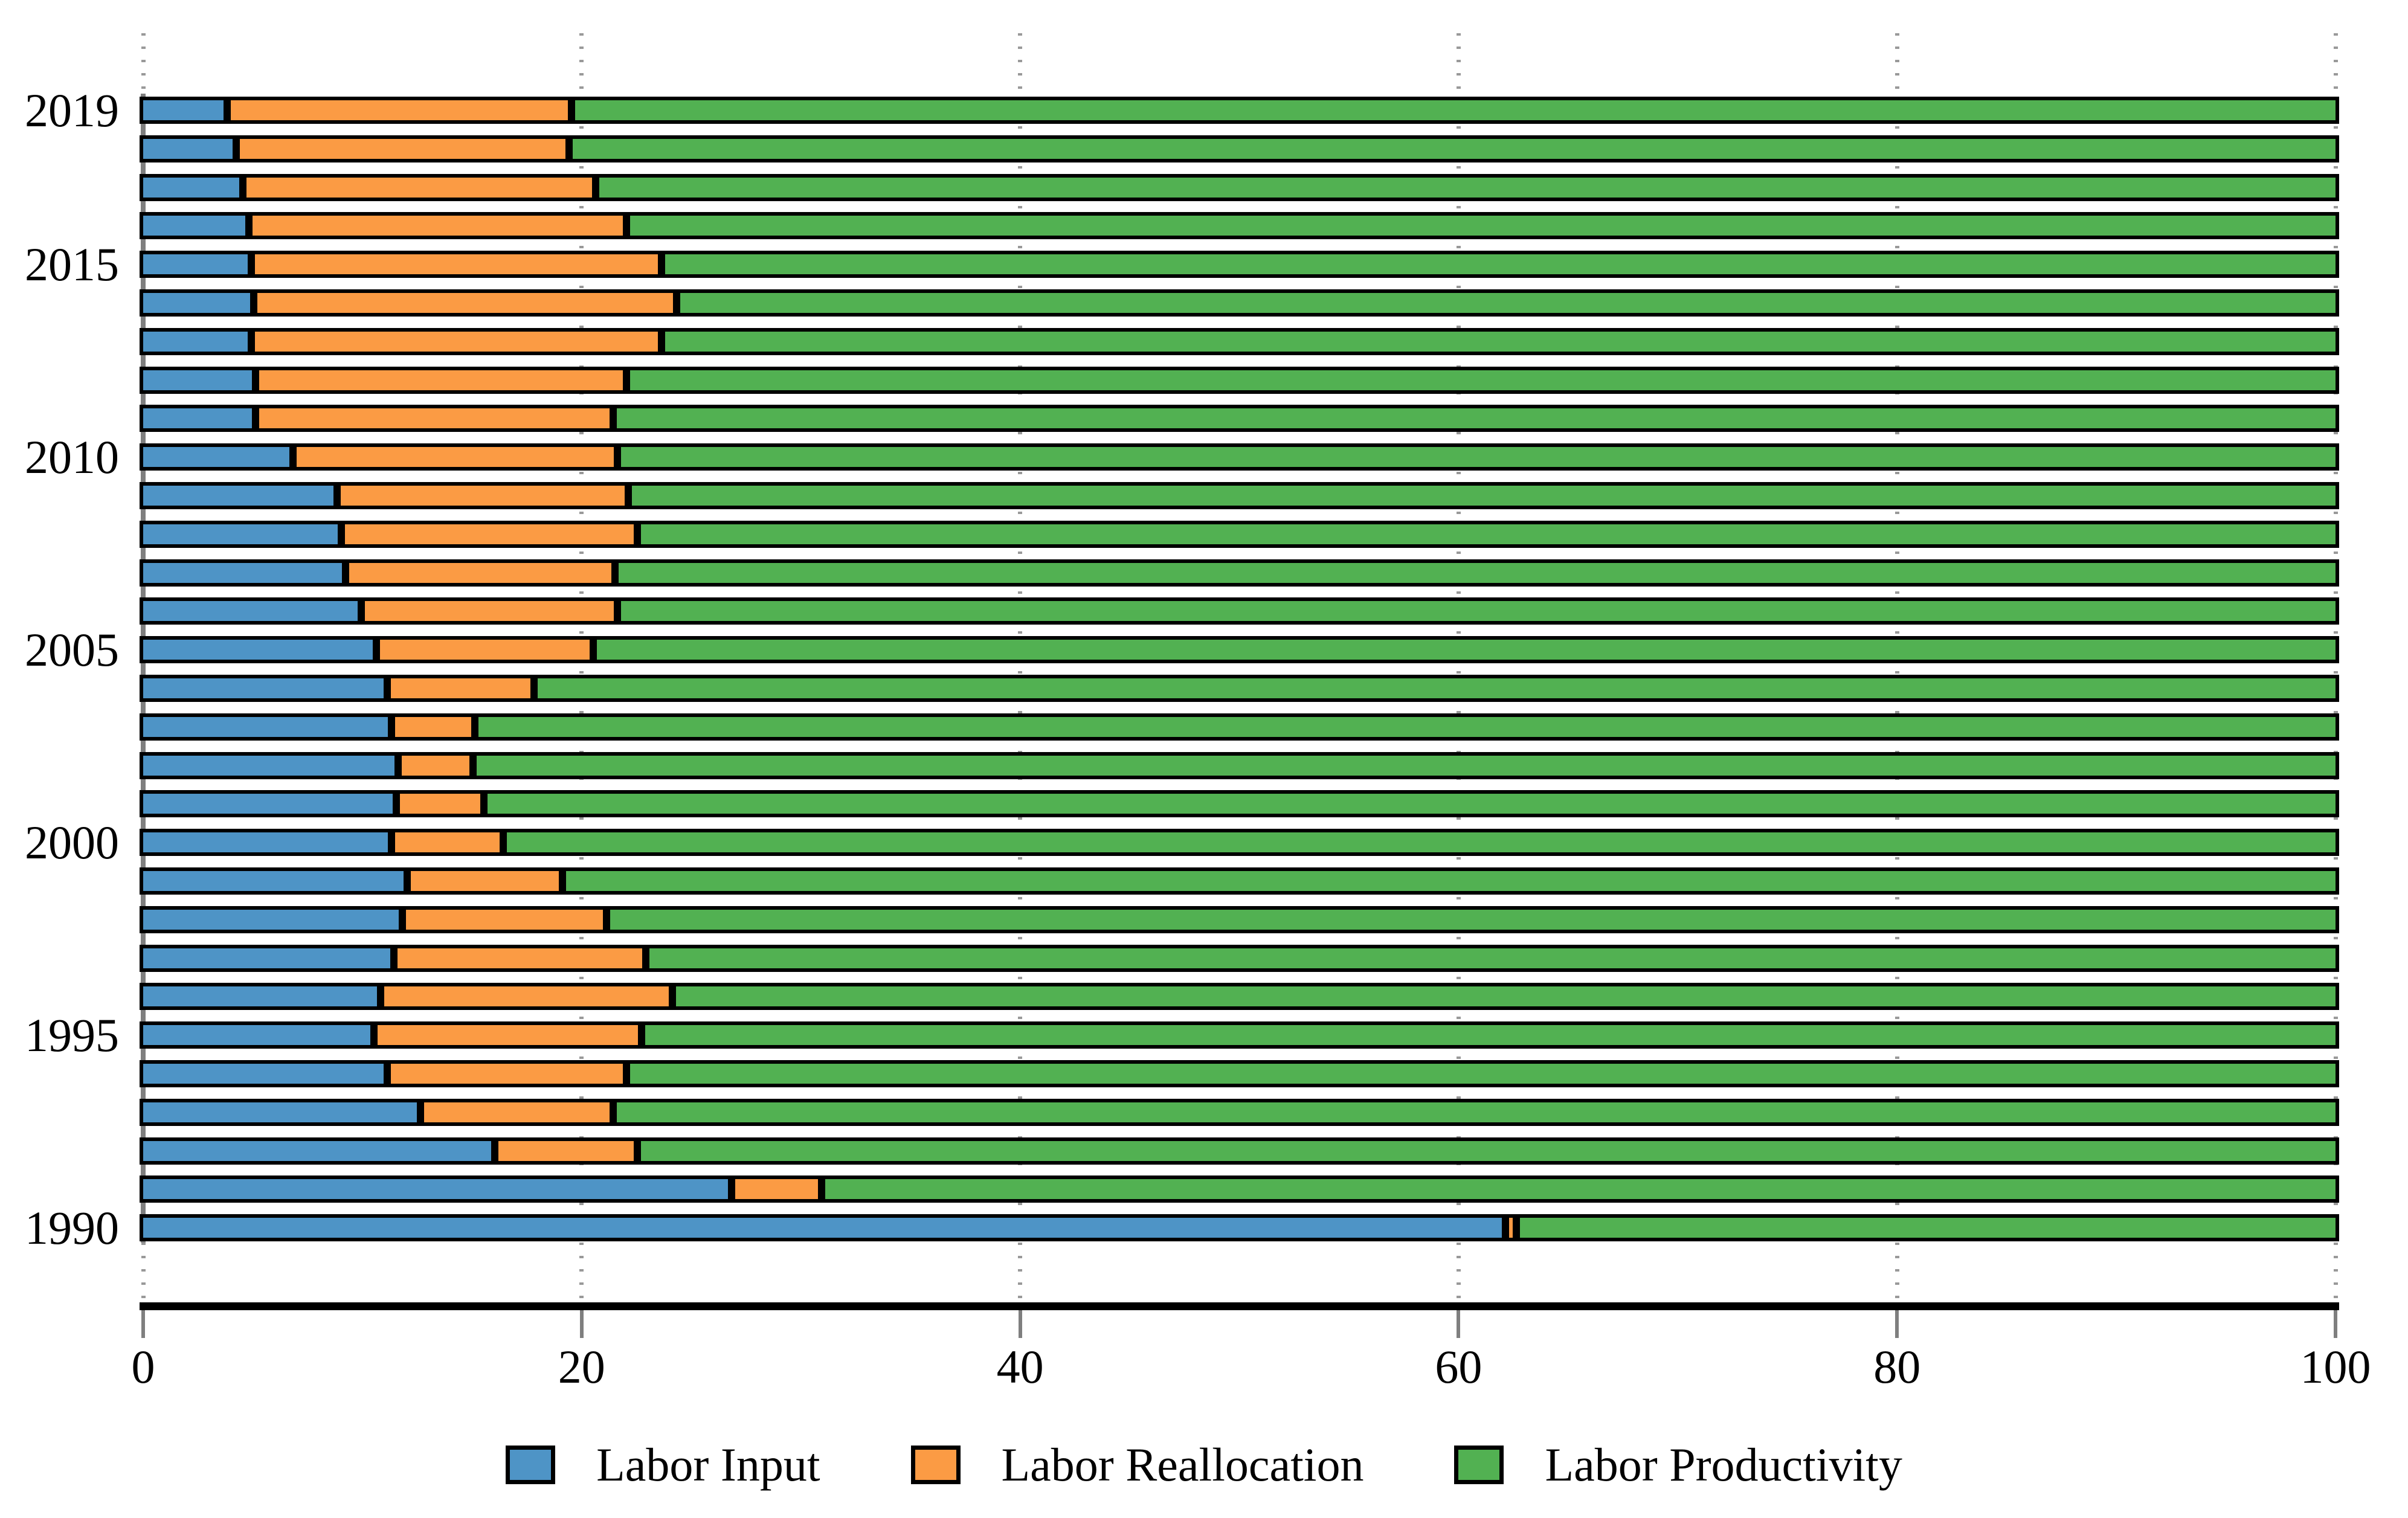 Image resolution: width=2408 pixels, height=1518 pixels. I want to click on bar-segment-labor-reallocation-1998, so click(505, 919).